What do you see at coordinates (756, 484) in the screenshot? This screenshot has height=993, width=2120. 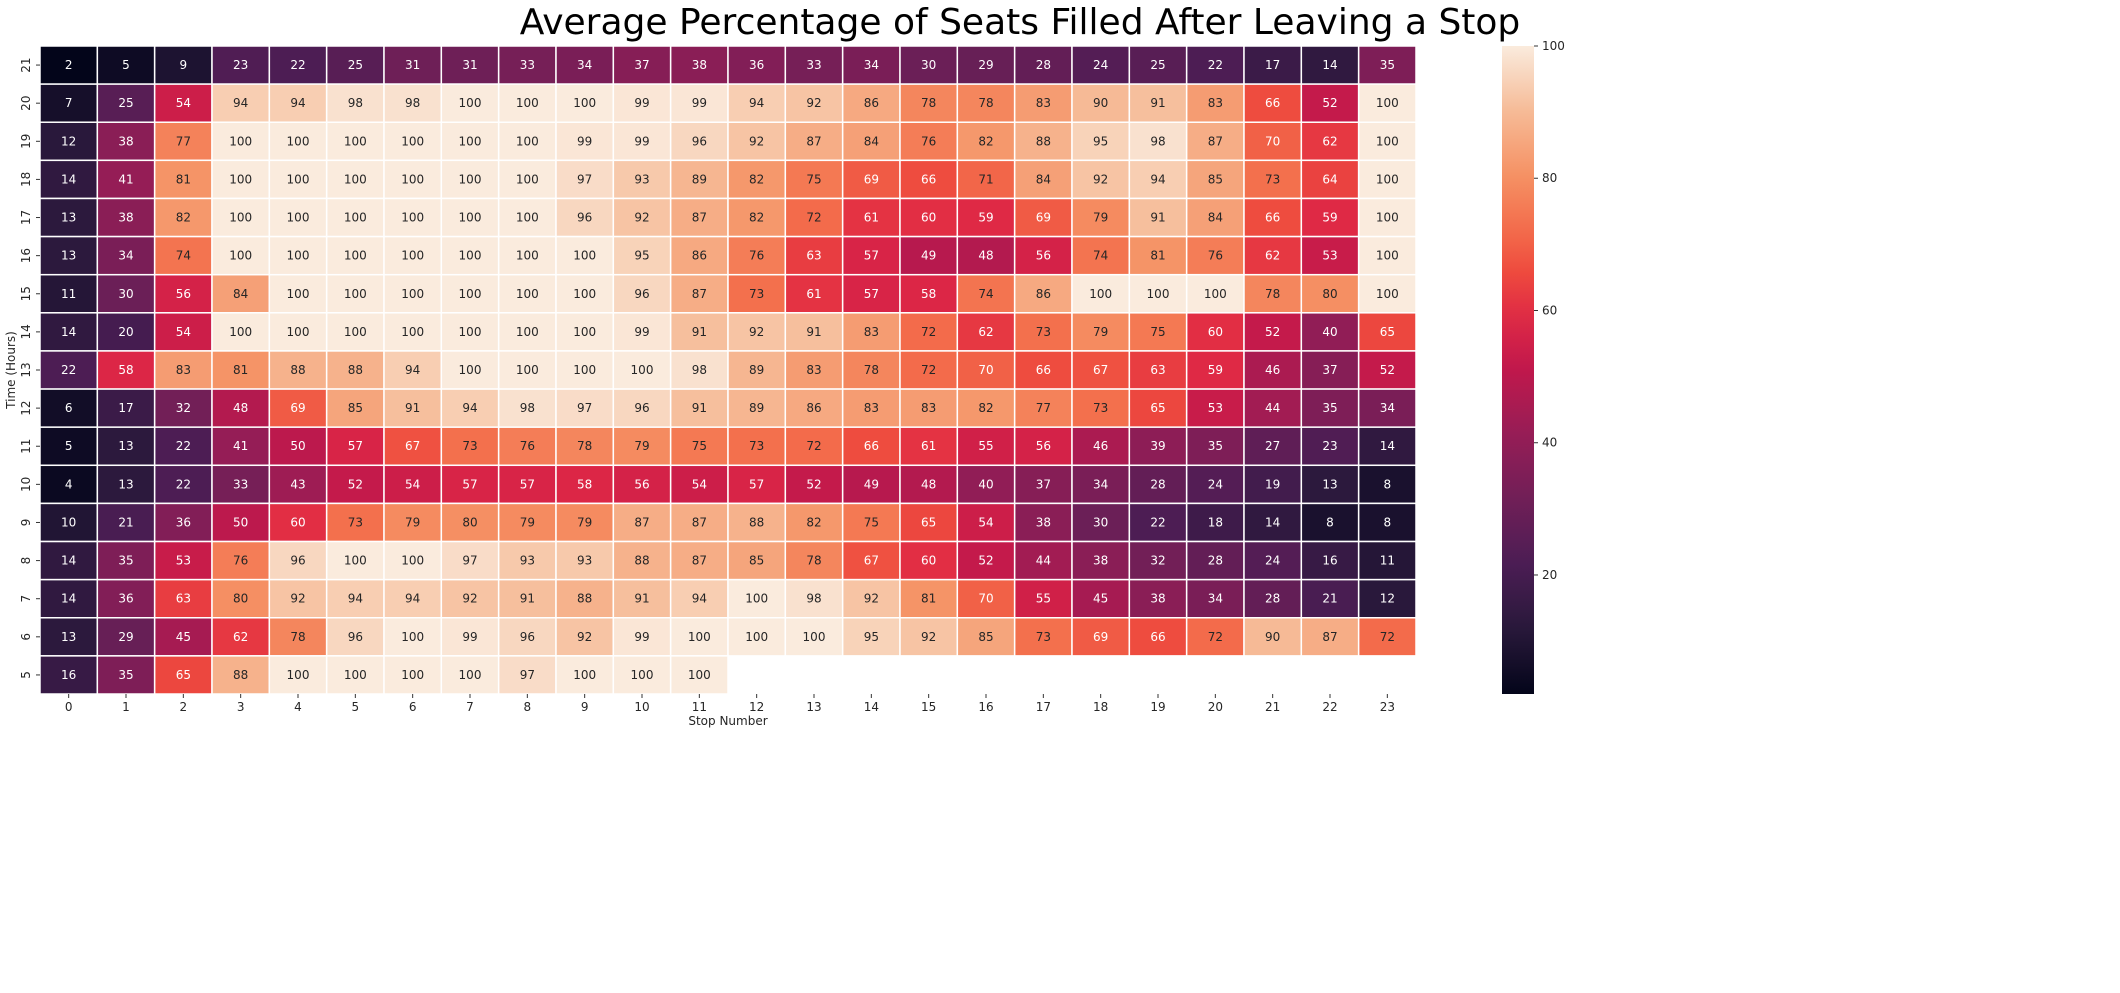 I see `cell-value-label: 57` at bounding box center [756, 484].